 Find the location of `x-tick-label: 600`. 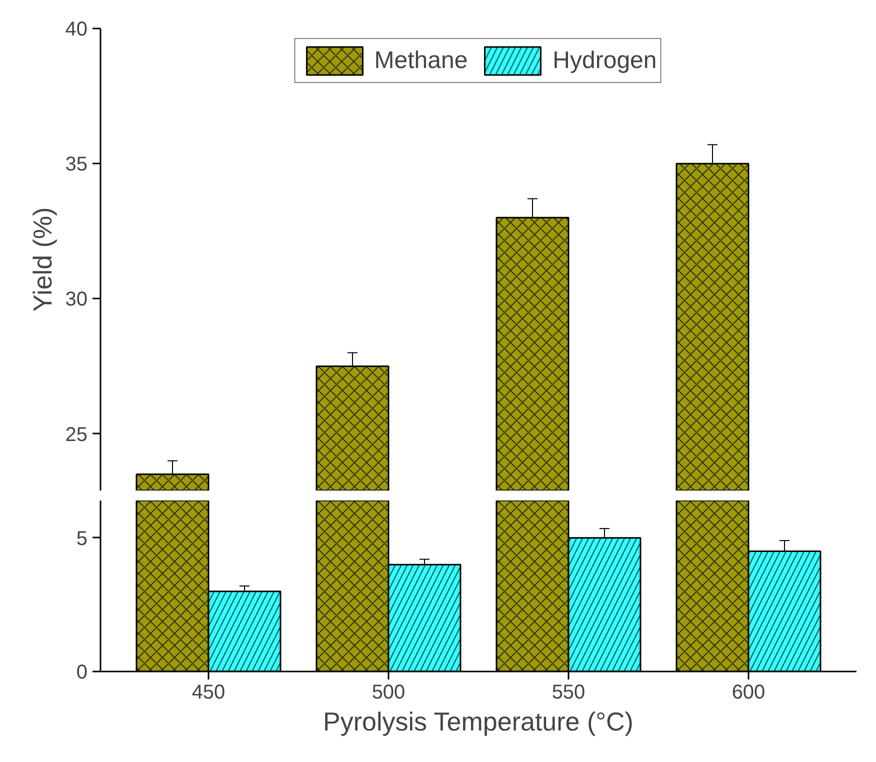

x-tick-label: 600 is located at coordinates (749, 693).